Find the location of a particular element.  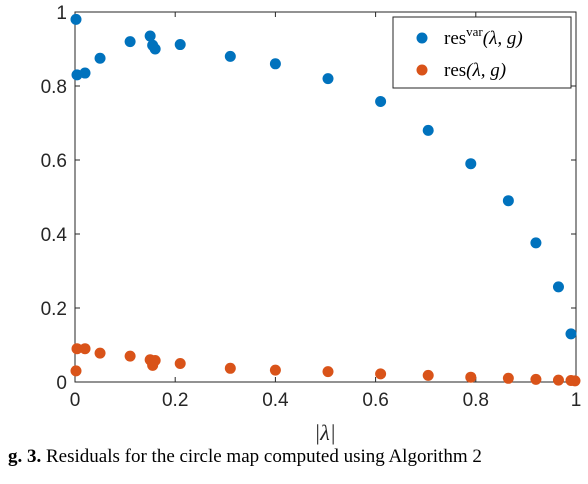

legend-series-2-args: (λ, g) is located at coordinates (486, 70).